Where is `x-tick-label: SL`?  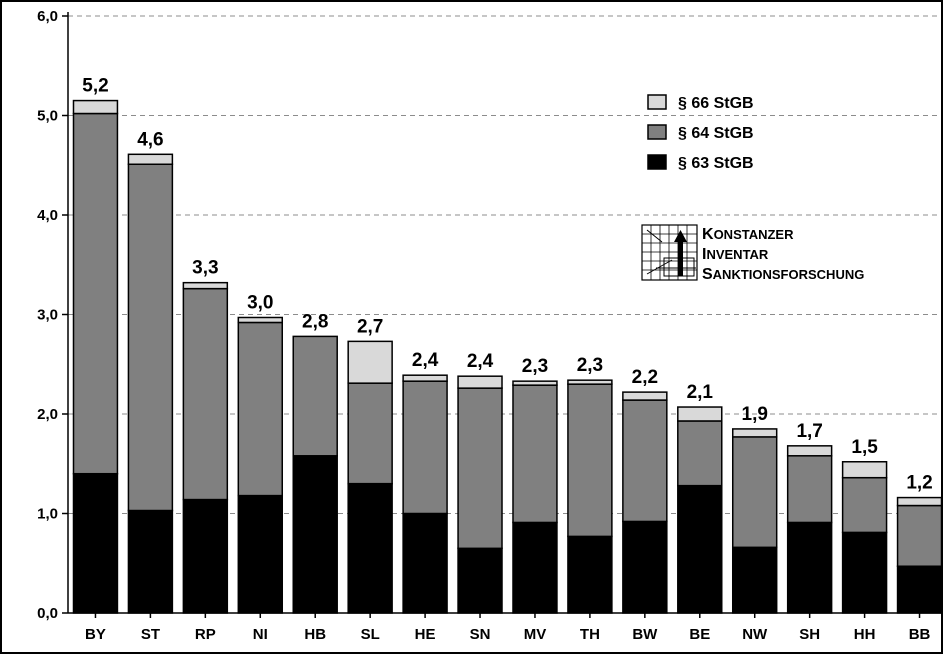
x-tick-label: SL is located at coordinates (370, 634).